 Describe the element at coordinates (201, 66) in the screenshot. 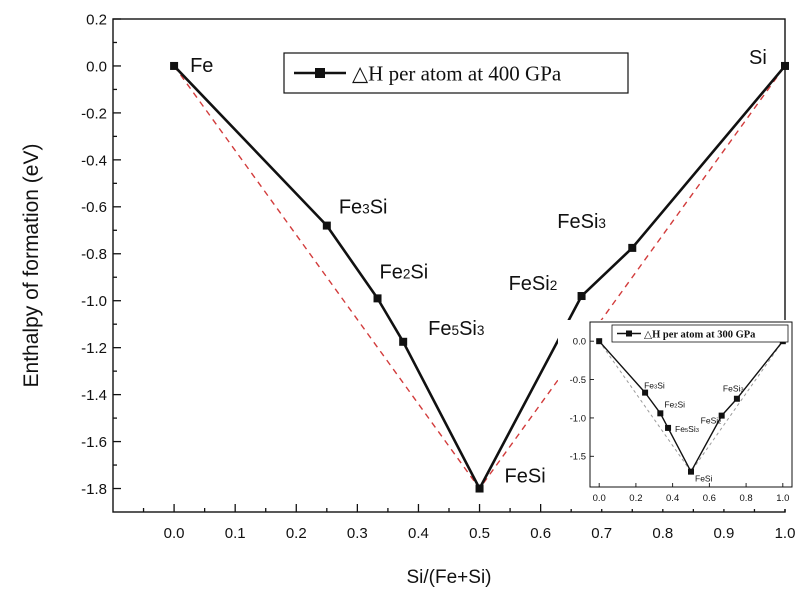

I see `main-point-label: Fe` at that location.